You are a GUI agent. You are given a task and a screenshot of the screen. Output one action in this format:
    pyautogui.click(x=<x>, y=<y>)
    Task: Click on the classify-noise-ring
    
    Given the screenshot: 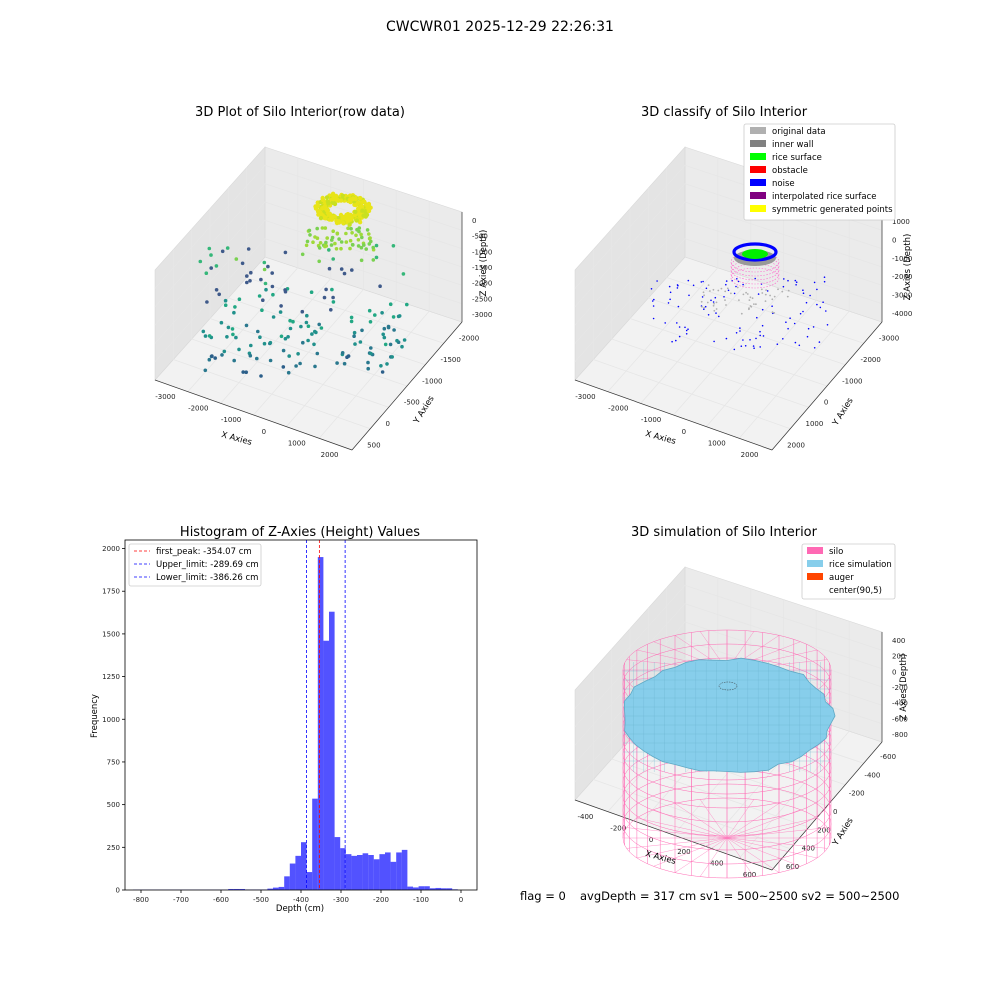 What is the action you would take?
    pyautogui.click(x=755, y=252)
    